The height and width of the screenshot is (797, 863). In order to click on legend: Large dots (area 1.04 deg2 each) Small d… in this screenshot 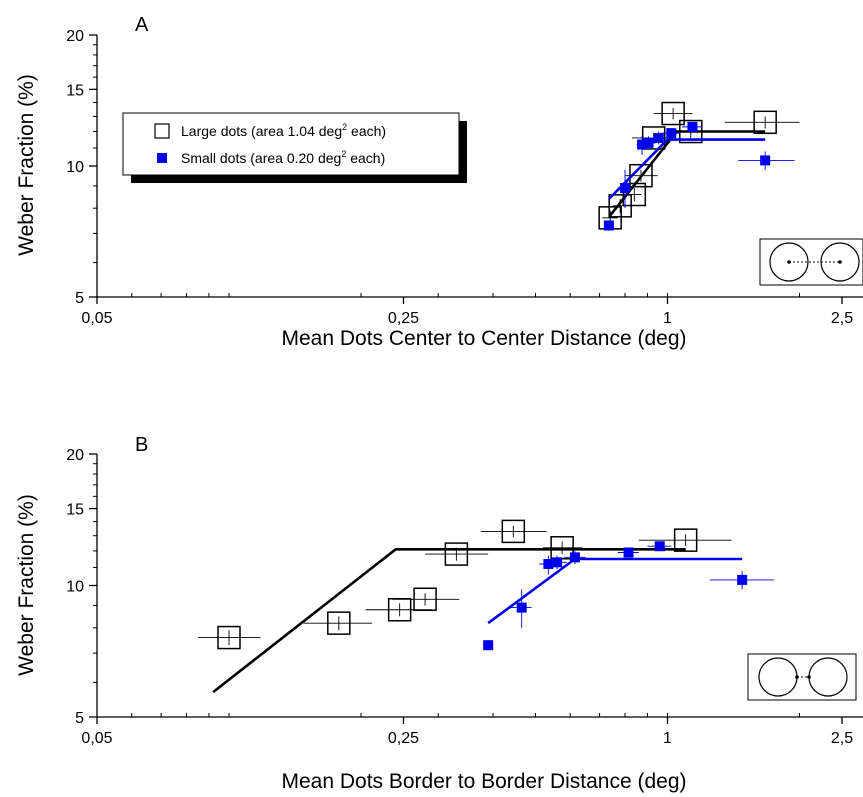, I will do `click(294, 147)`.